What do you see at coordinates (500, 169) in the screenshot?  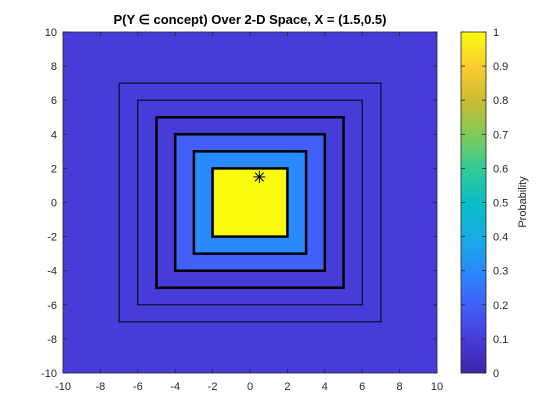 I see `colorbar-tick-label: 0.6` at bounding box center [500, 169].